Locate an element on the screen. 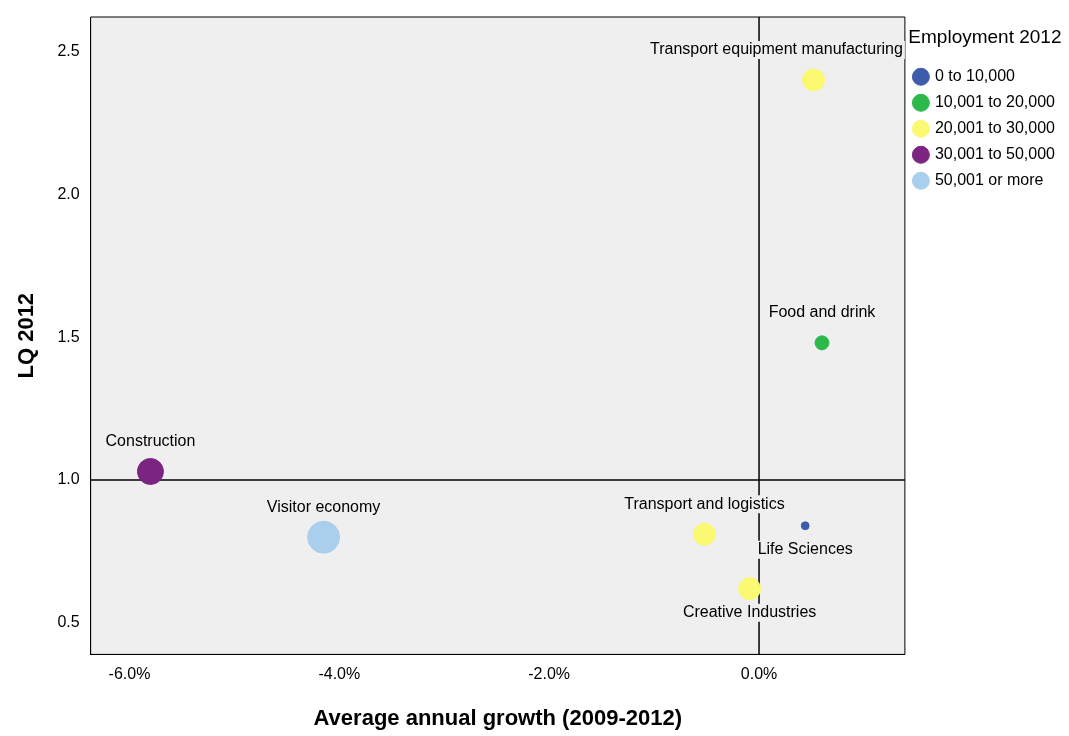 The image size is (1069, 736). x-tick-label: 0.0% is located at coordinates (759, 674).